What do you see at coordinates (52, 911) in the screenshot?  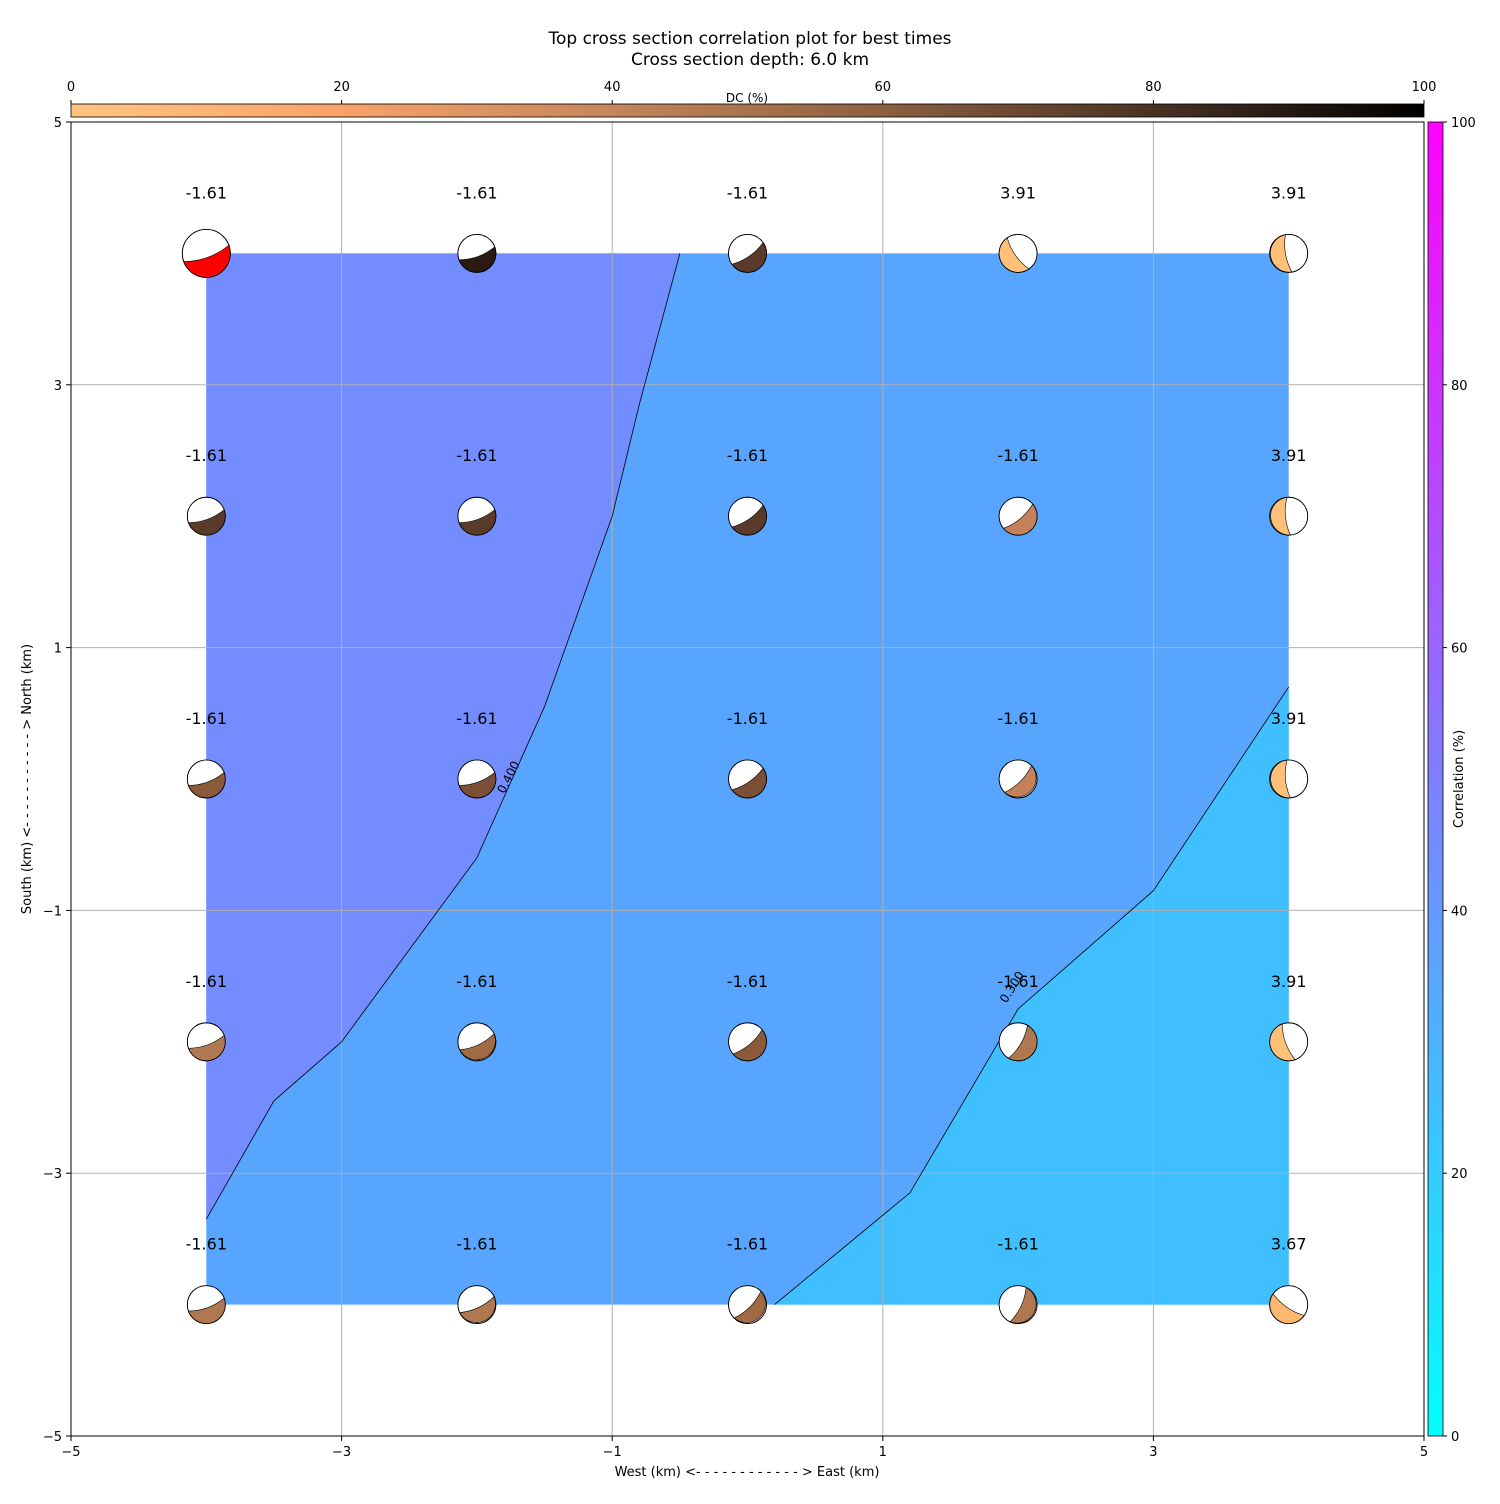 I see `y-tick-label: −1` at bounding box center [52, 911].